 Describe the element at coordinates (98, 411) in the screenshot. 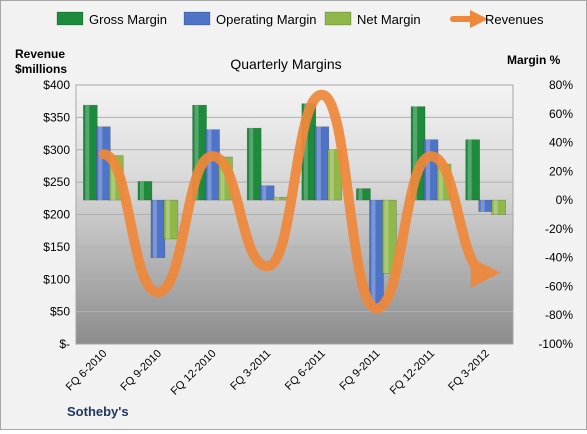

I see `source-label: Sotheby's` at that location.